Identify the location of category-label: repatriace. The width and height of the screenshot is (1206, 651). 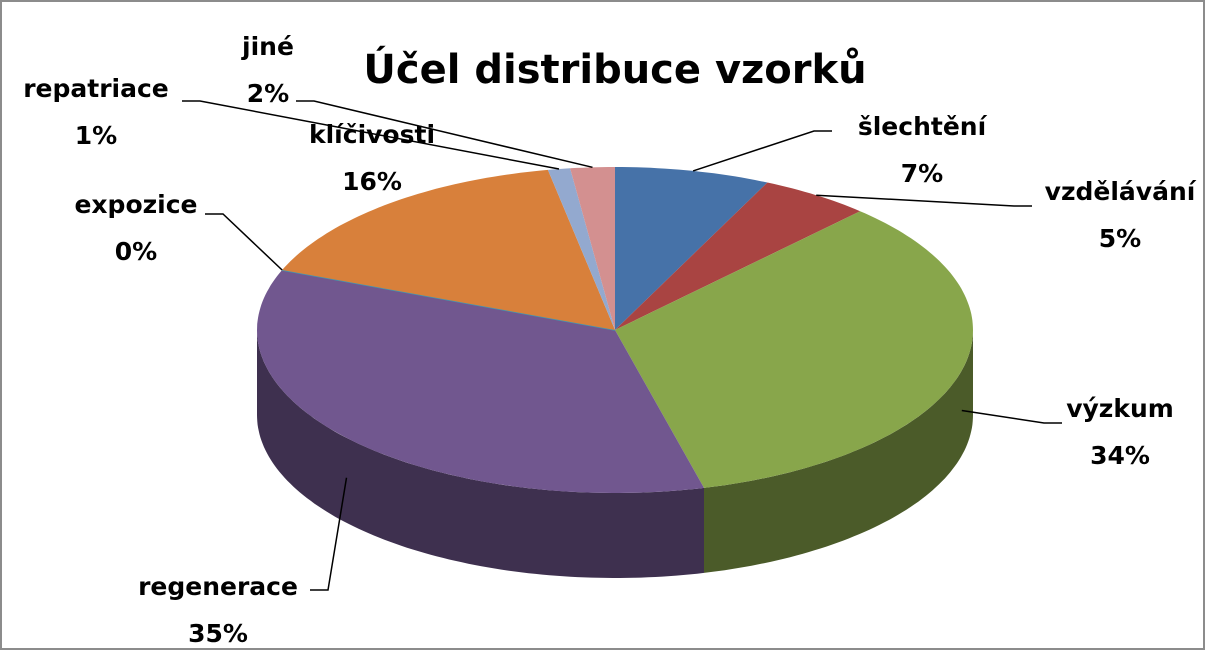
(96, 88).